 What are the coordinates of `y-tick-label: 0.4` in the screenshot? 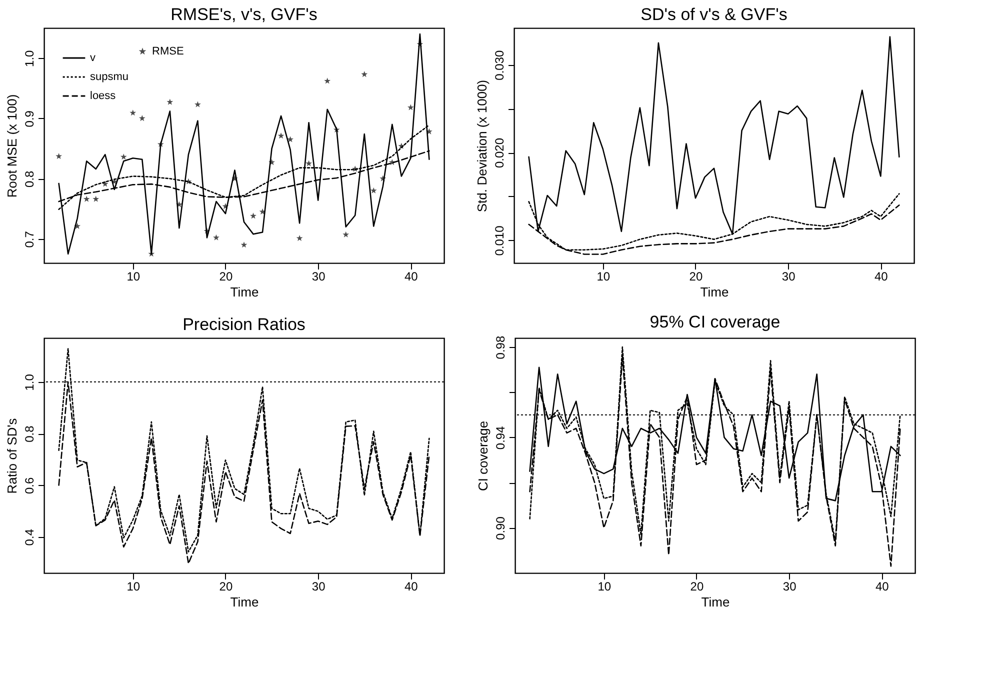 It's located at (29, 537).